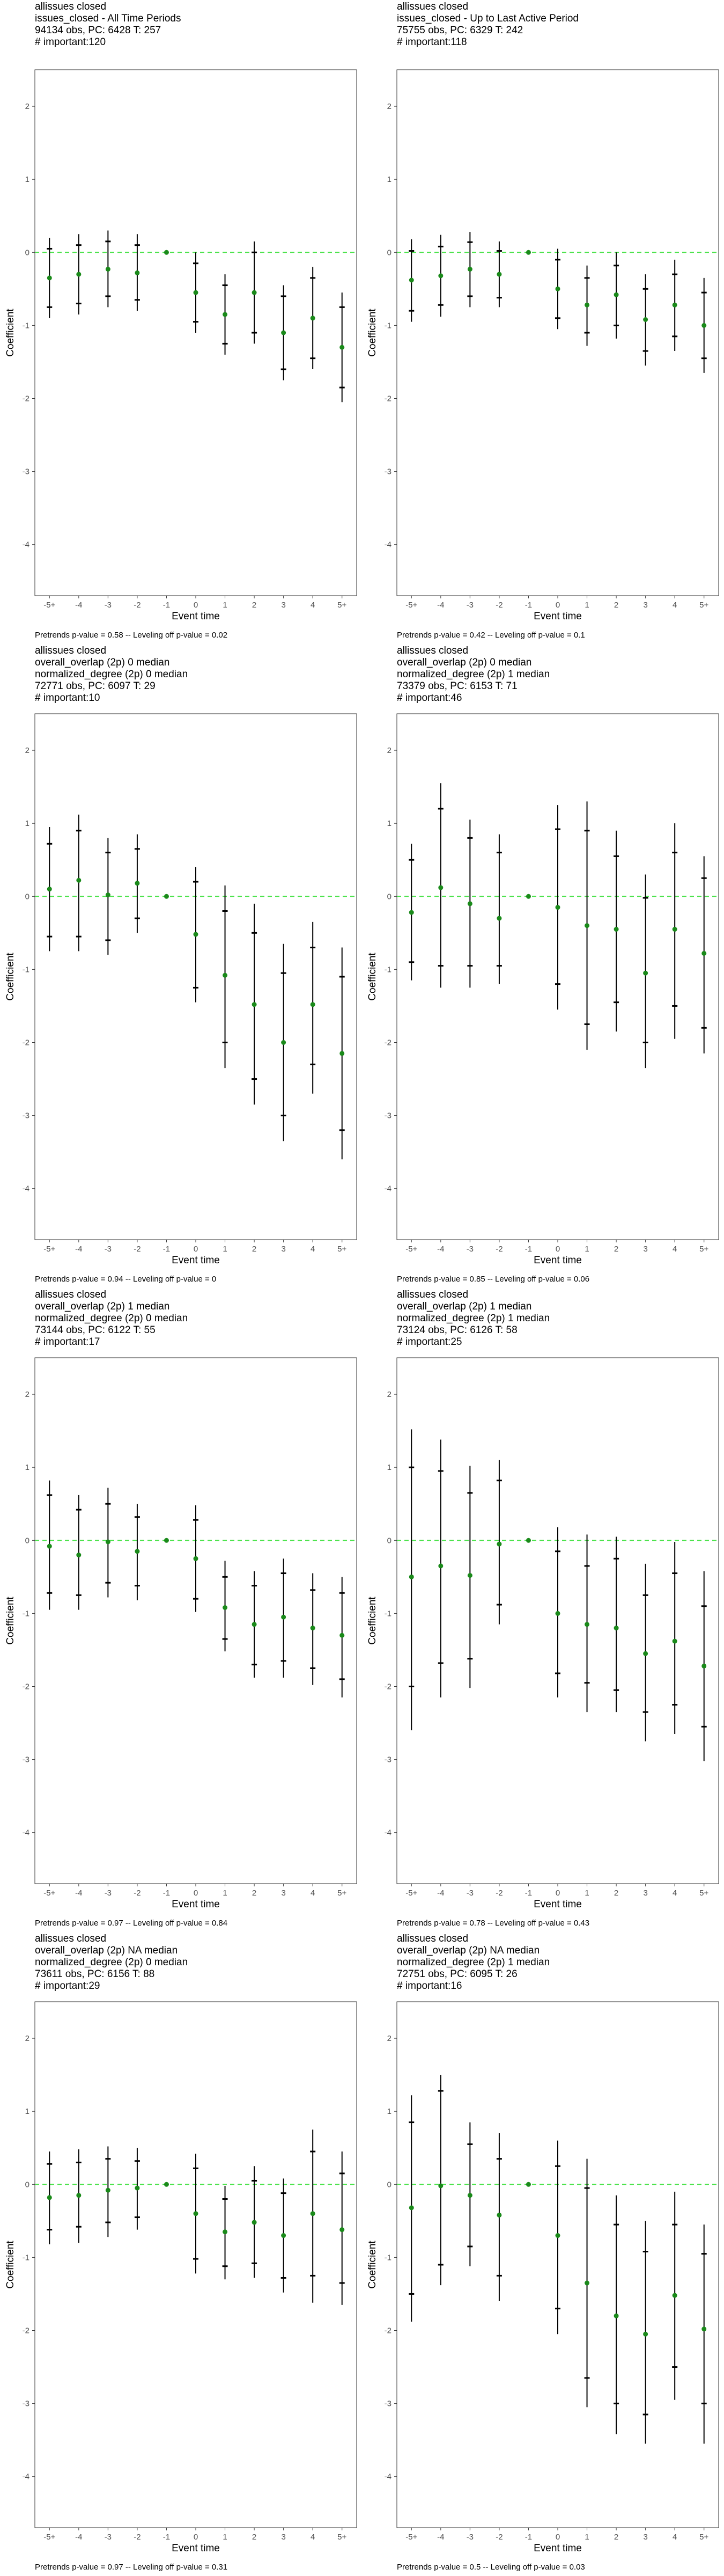 This screenshot has width=724, height=2576. I want to click on panel-title-line: 73611 obs, PC: 6156 T: 88, so click(94, 1974).